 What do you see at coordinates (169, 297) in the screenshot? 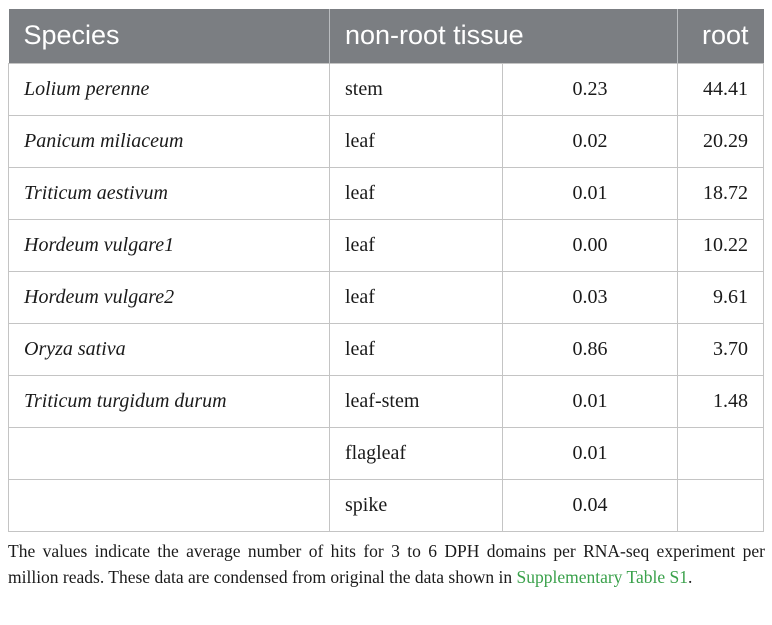
I see `cell-species: Hordeum vulgare2` at bounding box center [169, 297].